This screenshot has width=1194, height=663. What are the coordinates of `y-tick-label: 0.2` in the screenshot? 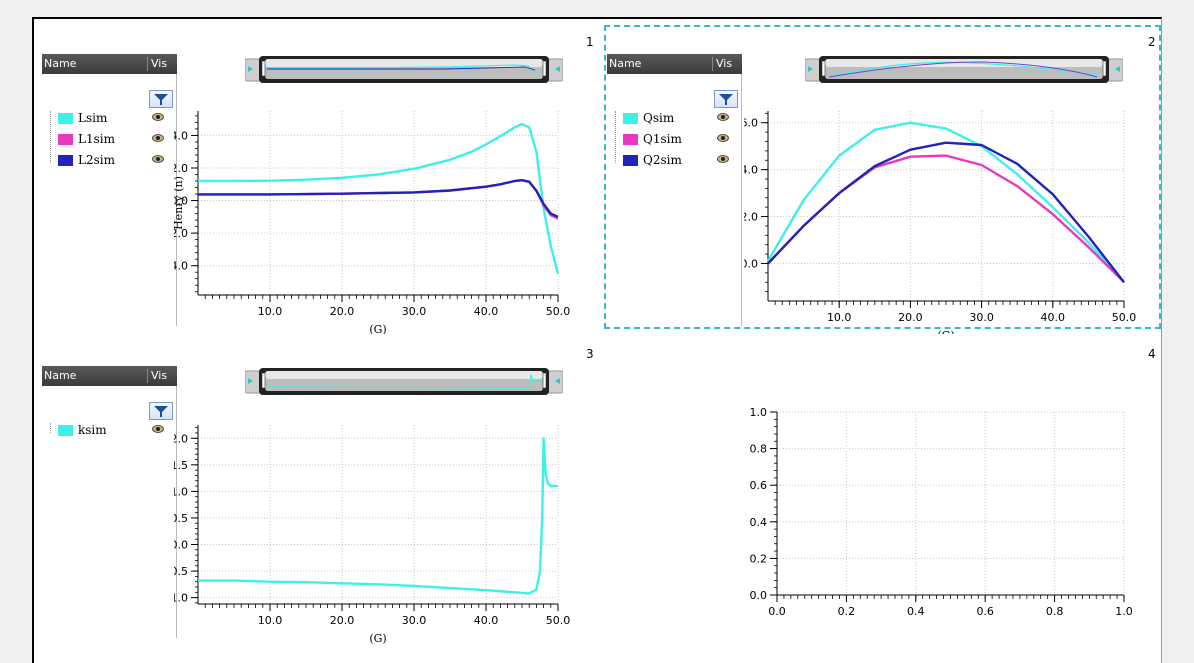 It's located at (759, 558).